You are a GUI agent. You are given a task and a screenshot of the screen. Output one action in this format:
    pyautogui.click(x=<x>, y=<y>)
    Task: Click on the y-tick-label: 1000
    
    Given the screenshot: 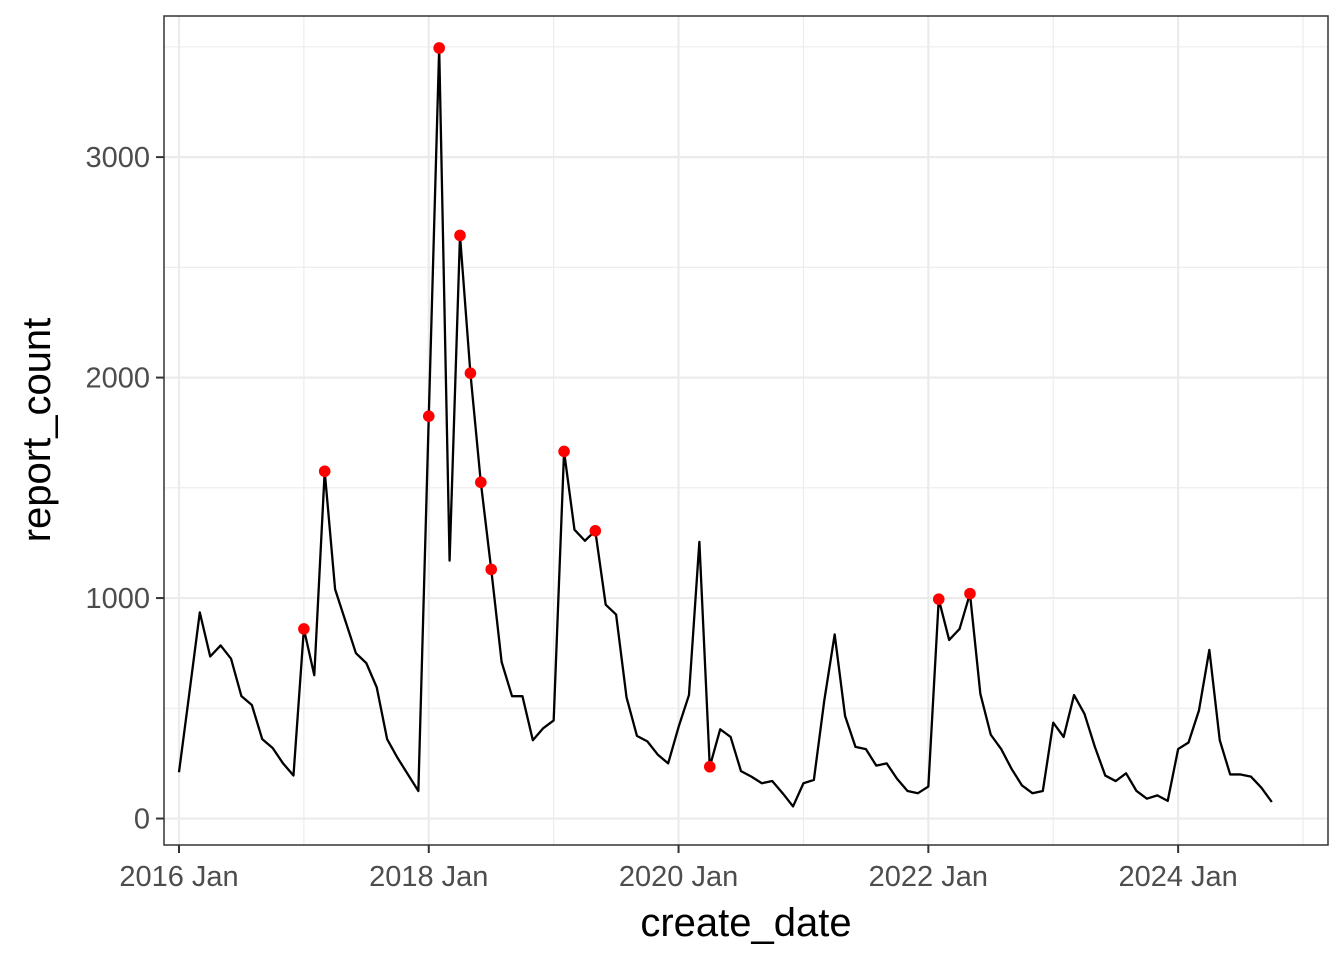 What is the action you would take?
    pyautogui.click(x=117, y=599)
    